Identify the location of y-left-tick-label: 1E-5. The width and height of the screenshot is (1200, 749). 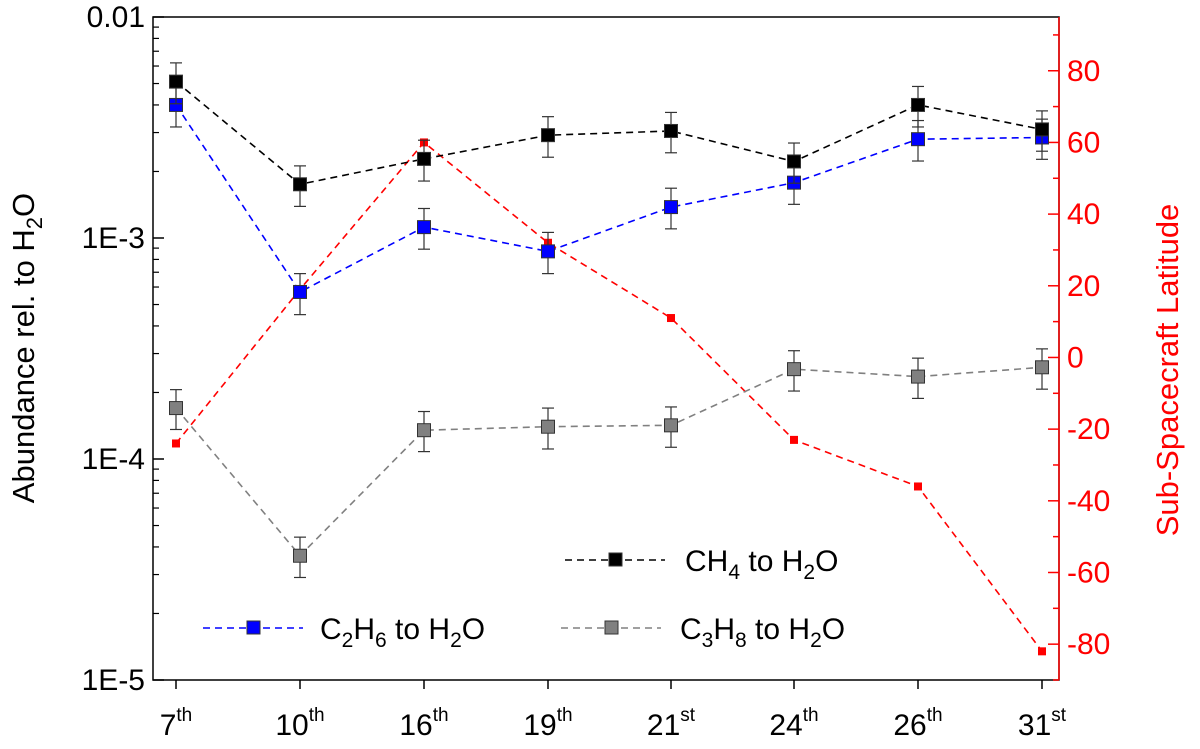
(113, 680).